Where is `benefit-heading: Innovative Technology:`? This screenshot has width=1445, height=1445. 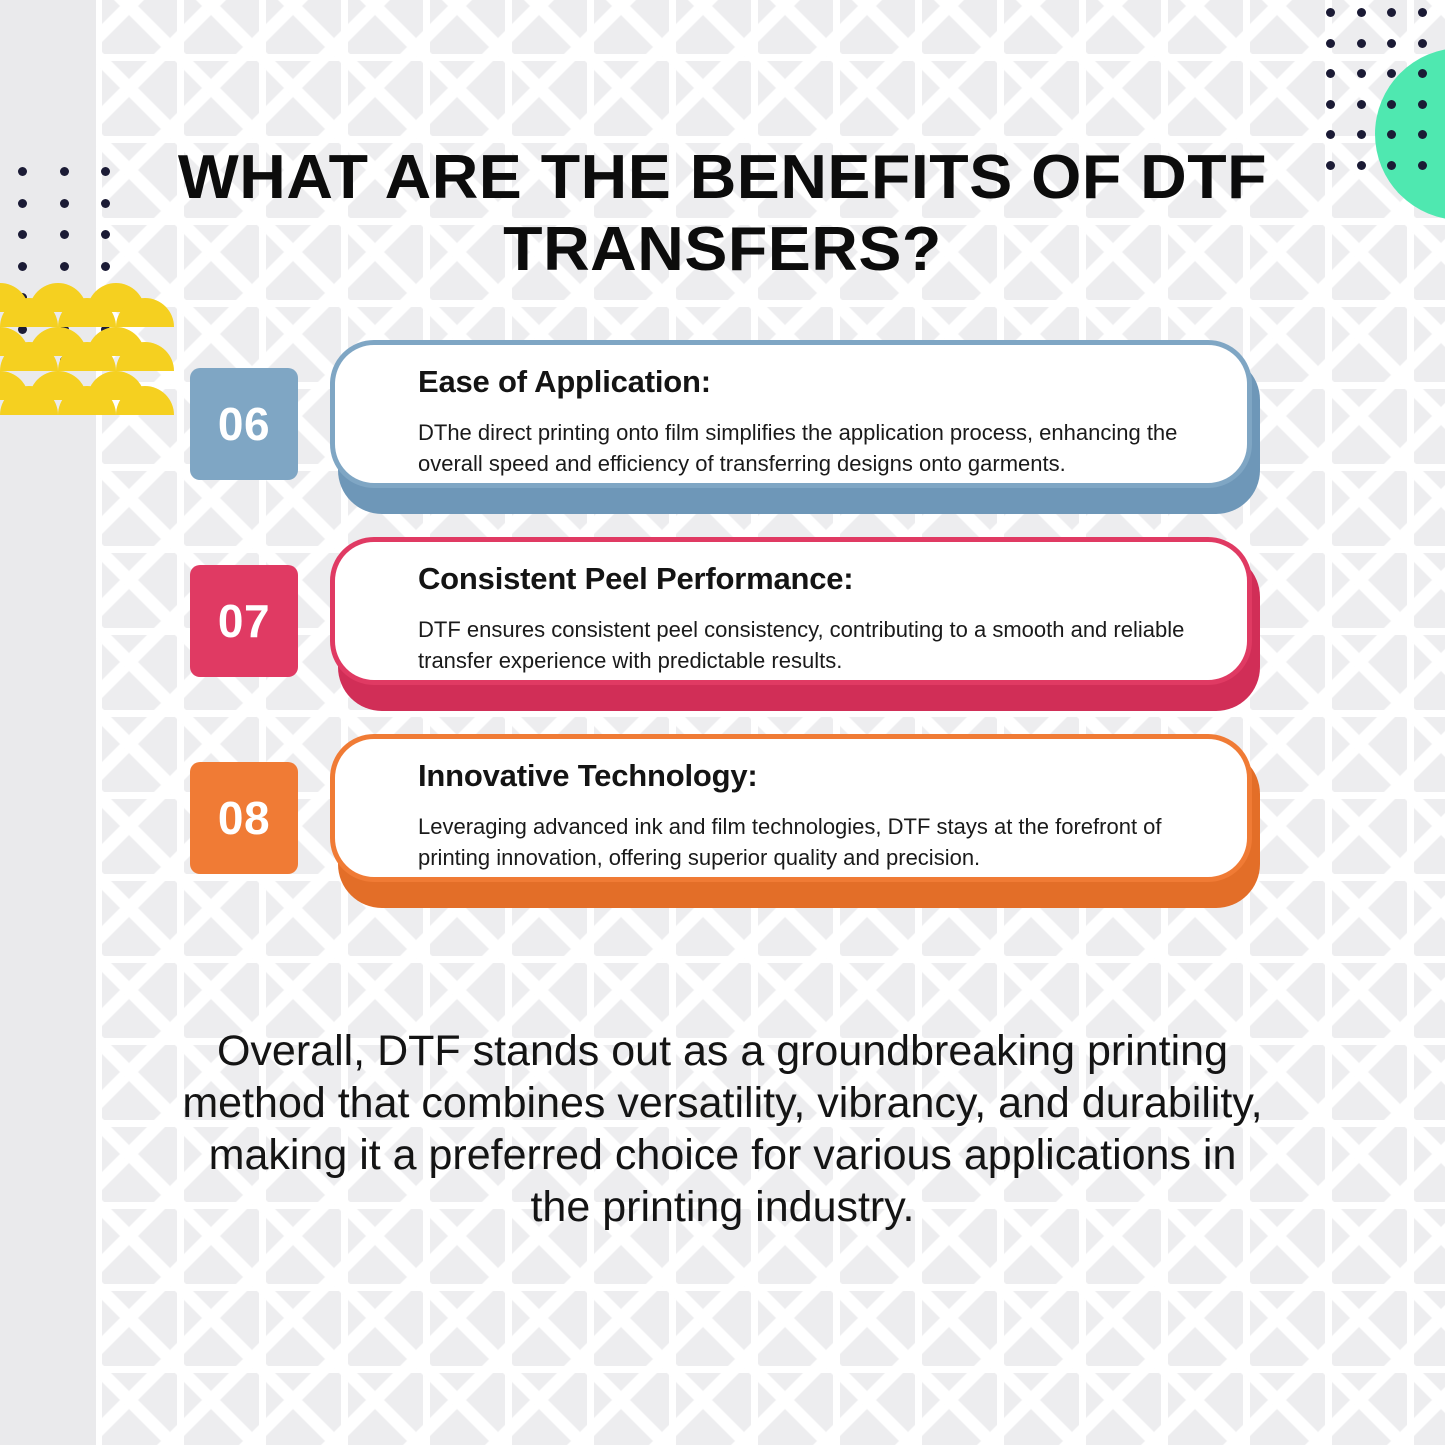 benefit-heading: Innovative Technology: is located at coordinates (588, 775).